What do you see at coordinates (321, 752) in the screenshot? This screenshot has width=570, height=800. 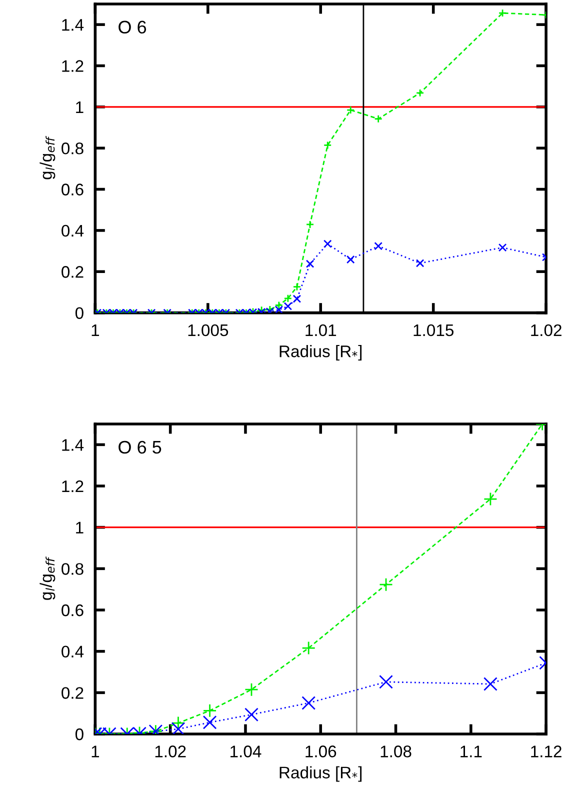 I see `x-tick-label: 1.06` at bounding box center [321, 752].